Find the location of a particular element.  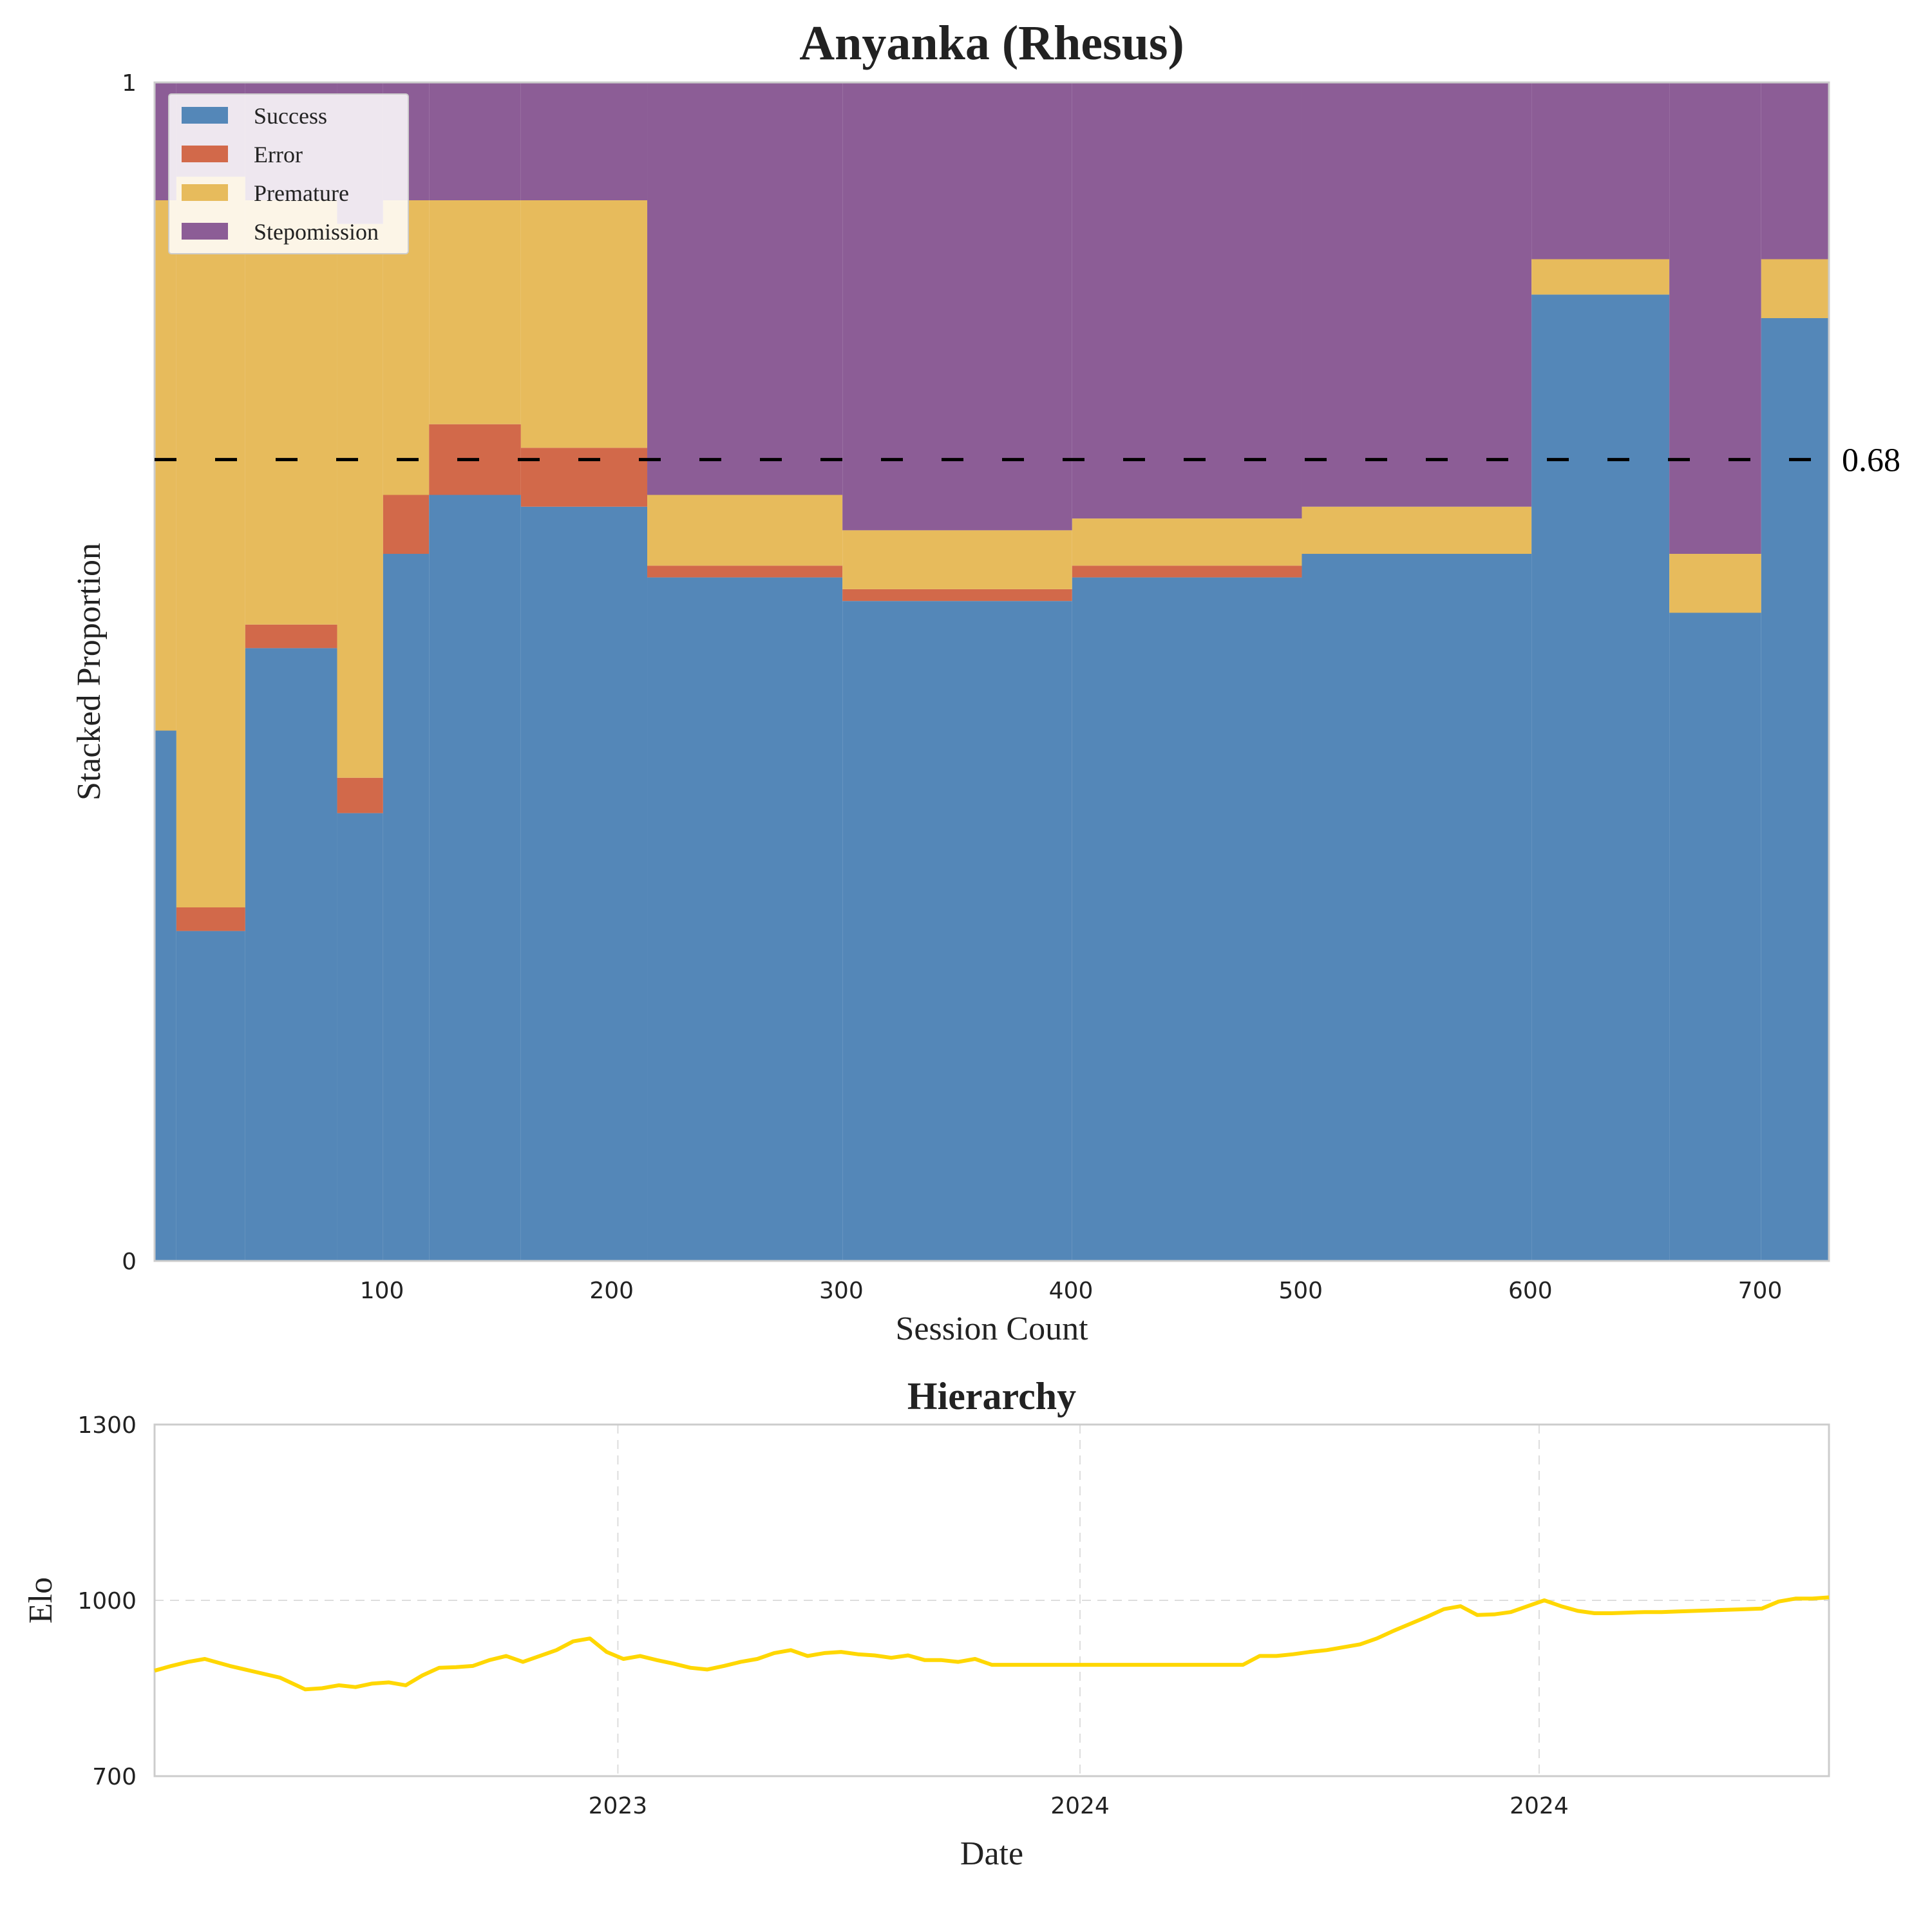

bottom-y-tick-1300: 1300 is located at coordinates (107, 1426).